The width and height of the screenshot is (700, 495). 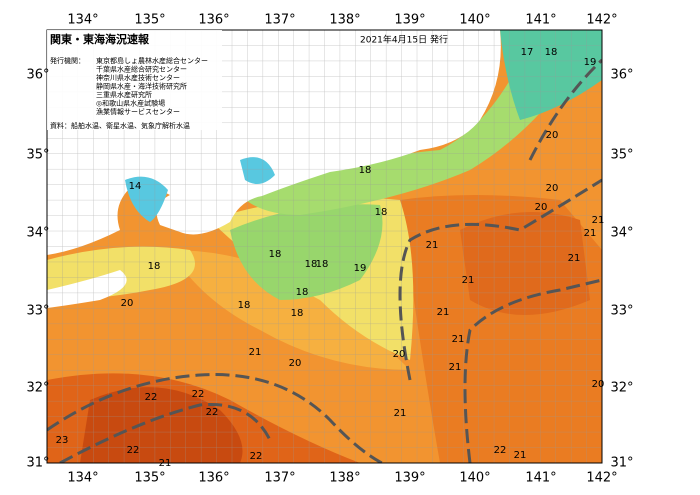 I want to click on info-box, so click(x=134, y=80).